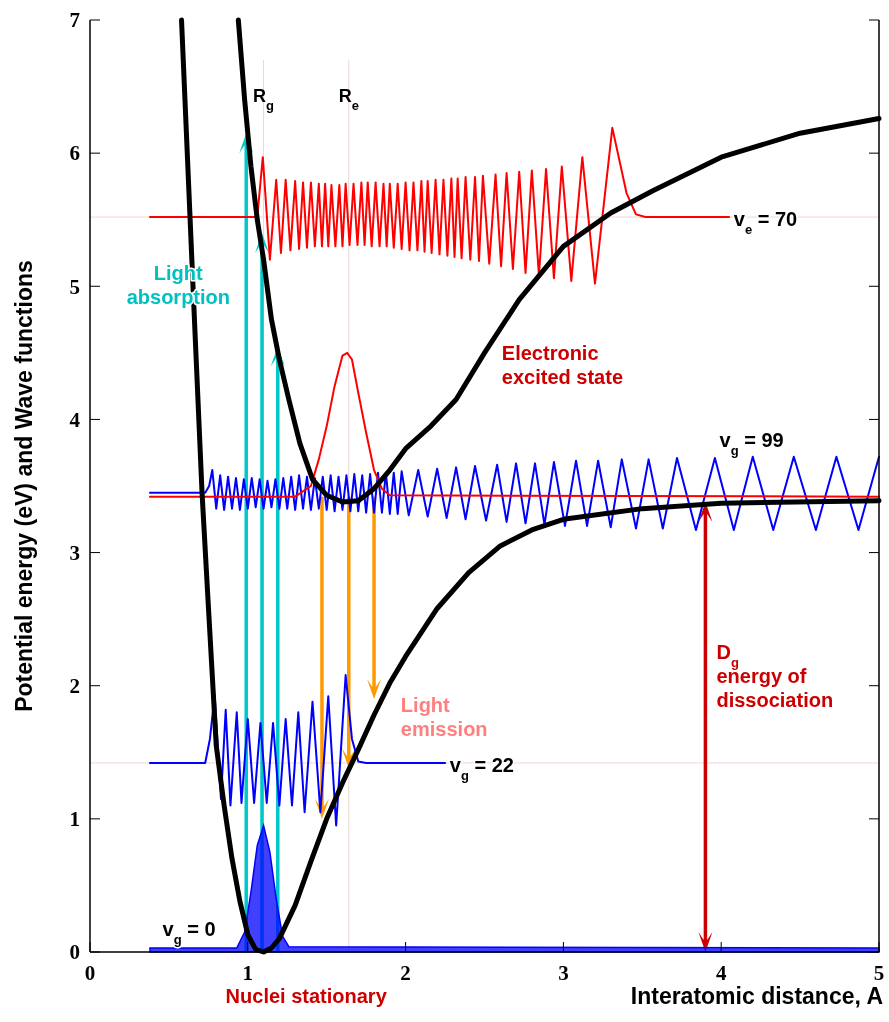 This screenshot has height=1022, width=889. What do you see at coordinates (74, 286) in the screenshot?
I see `y-tick-label: 5` at bounding box center [74, 286].